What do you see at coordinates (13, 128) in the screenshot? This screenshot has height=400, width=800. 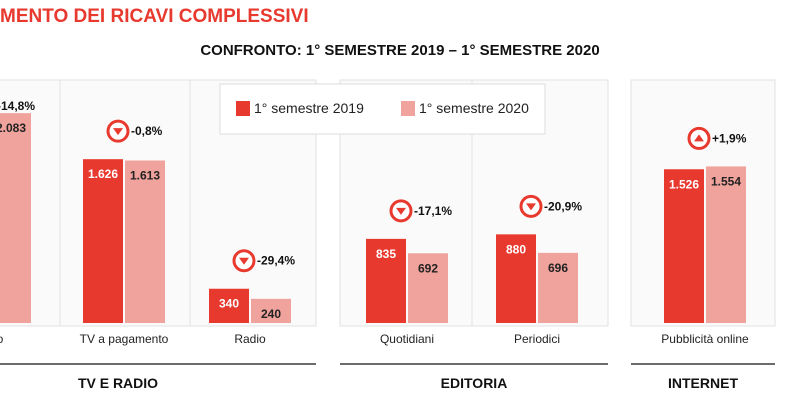 I see `bar-value-label: 2.083` at bounding box center [13, 128].